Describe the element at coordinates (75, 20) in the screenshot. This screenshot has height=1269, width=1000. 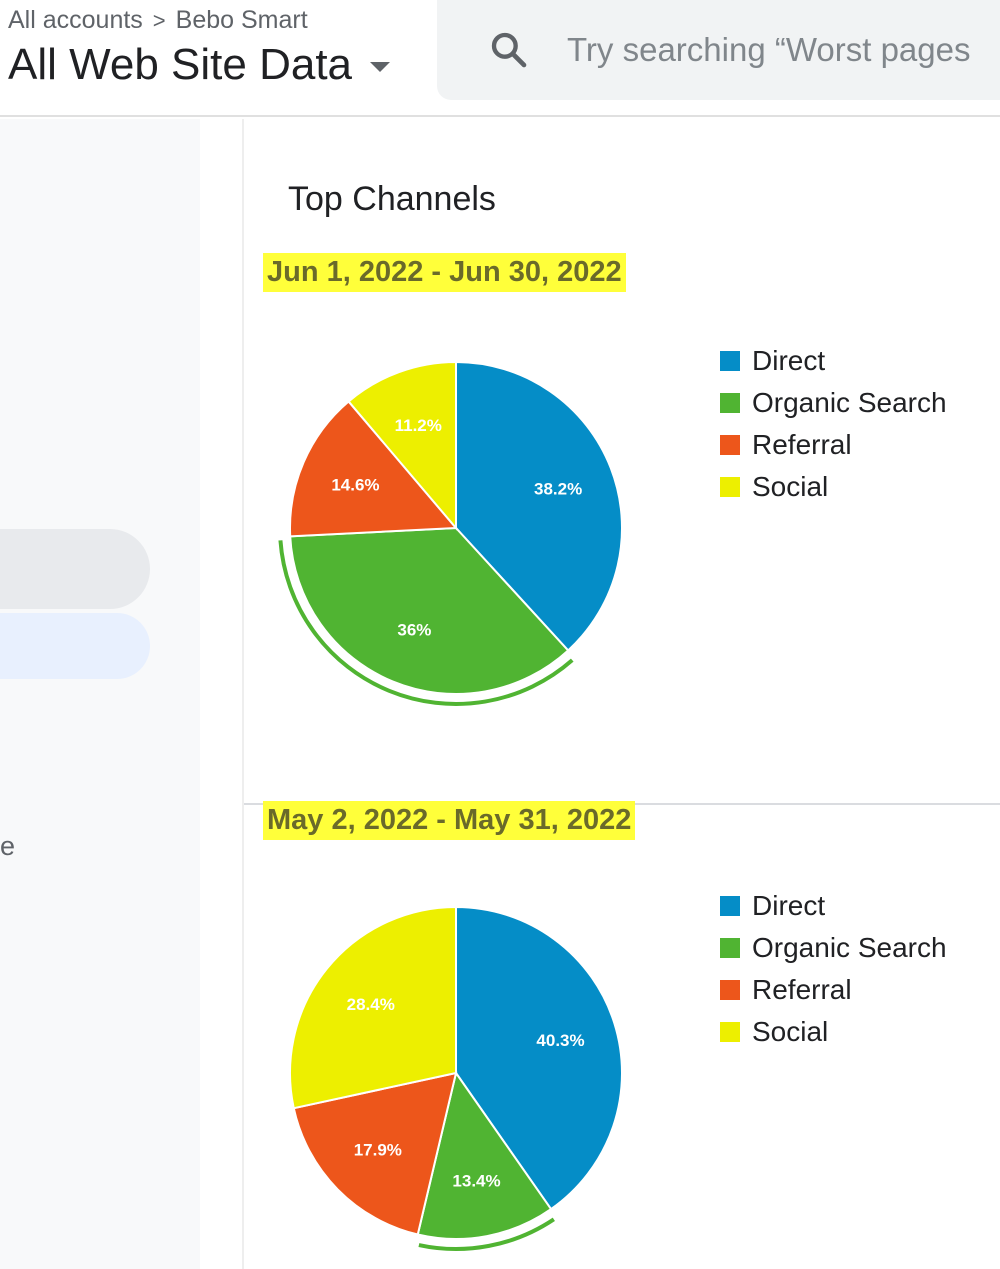
I see `breadcrumb-all-accounts: All accounts` at that location.